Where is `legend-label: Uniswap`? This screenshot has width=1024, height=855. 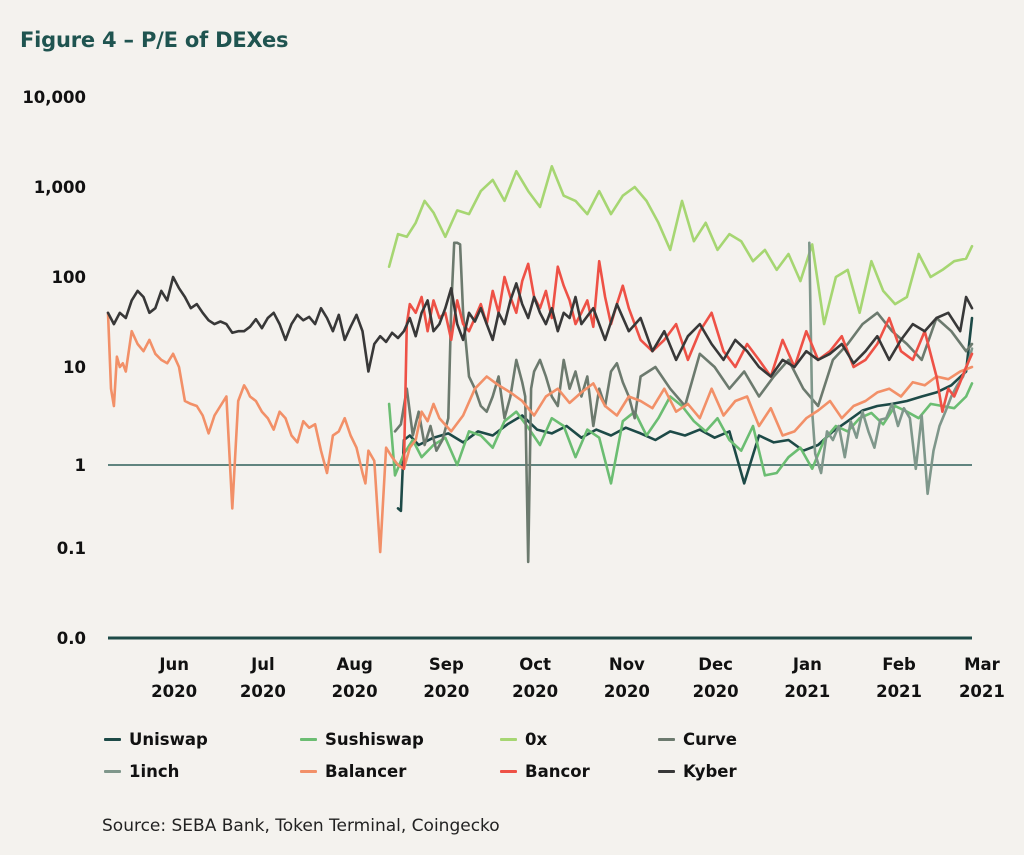
legend-label: Uniswap is located at coordinates (168, 739).